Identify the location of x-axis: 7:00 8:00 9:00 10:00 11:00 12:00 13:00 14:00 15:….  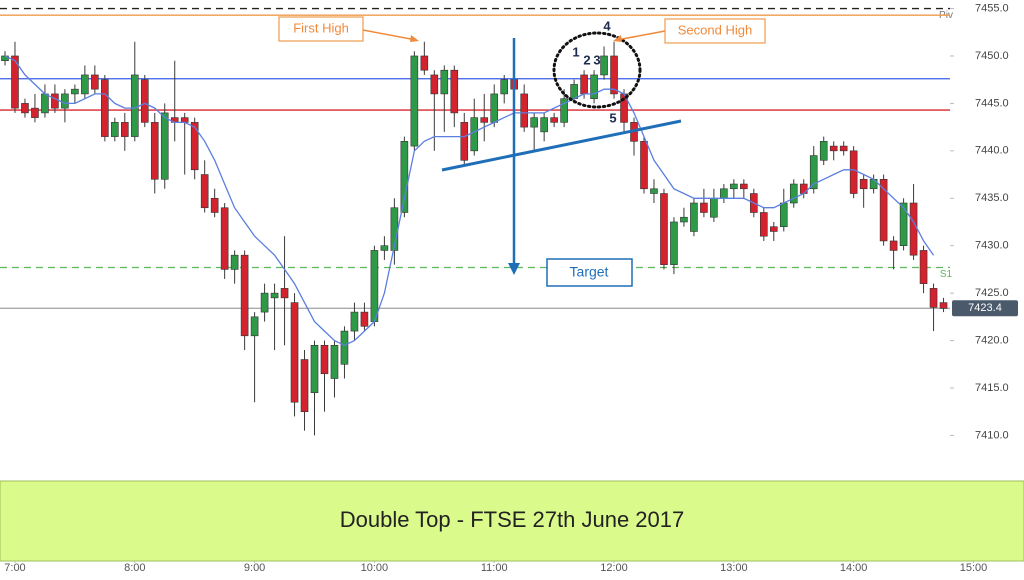
(495, 567).